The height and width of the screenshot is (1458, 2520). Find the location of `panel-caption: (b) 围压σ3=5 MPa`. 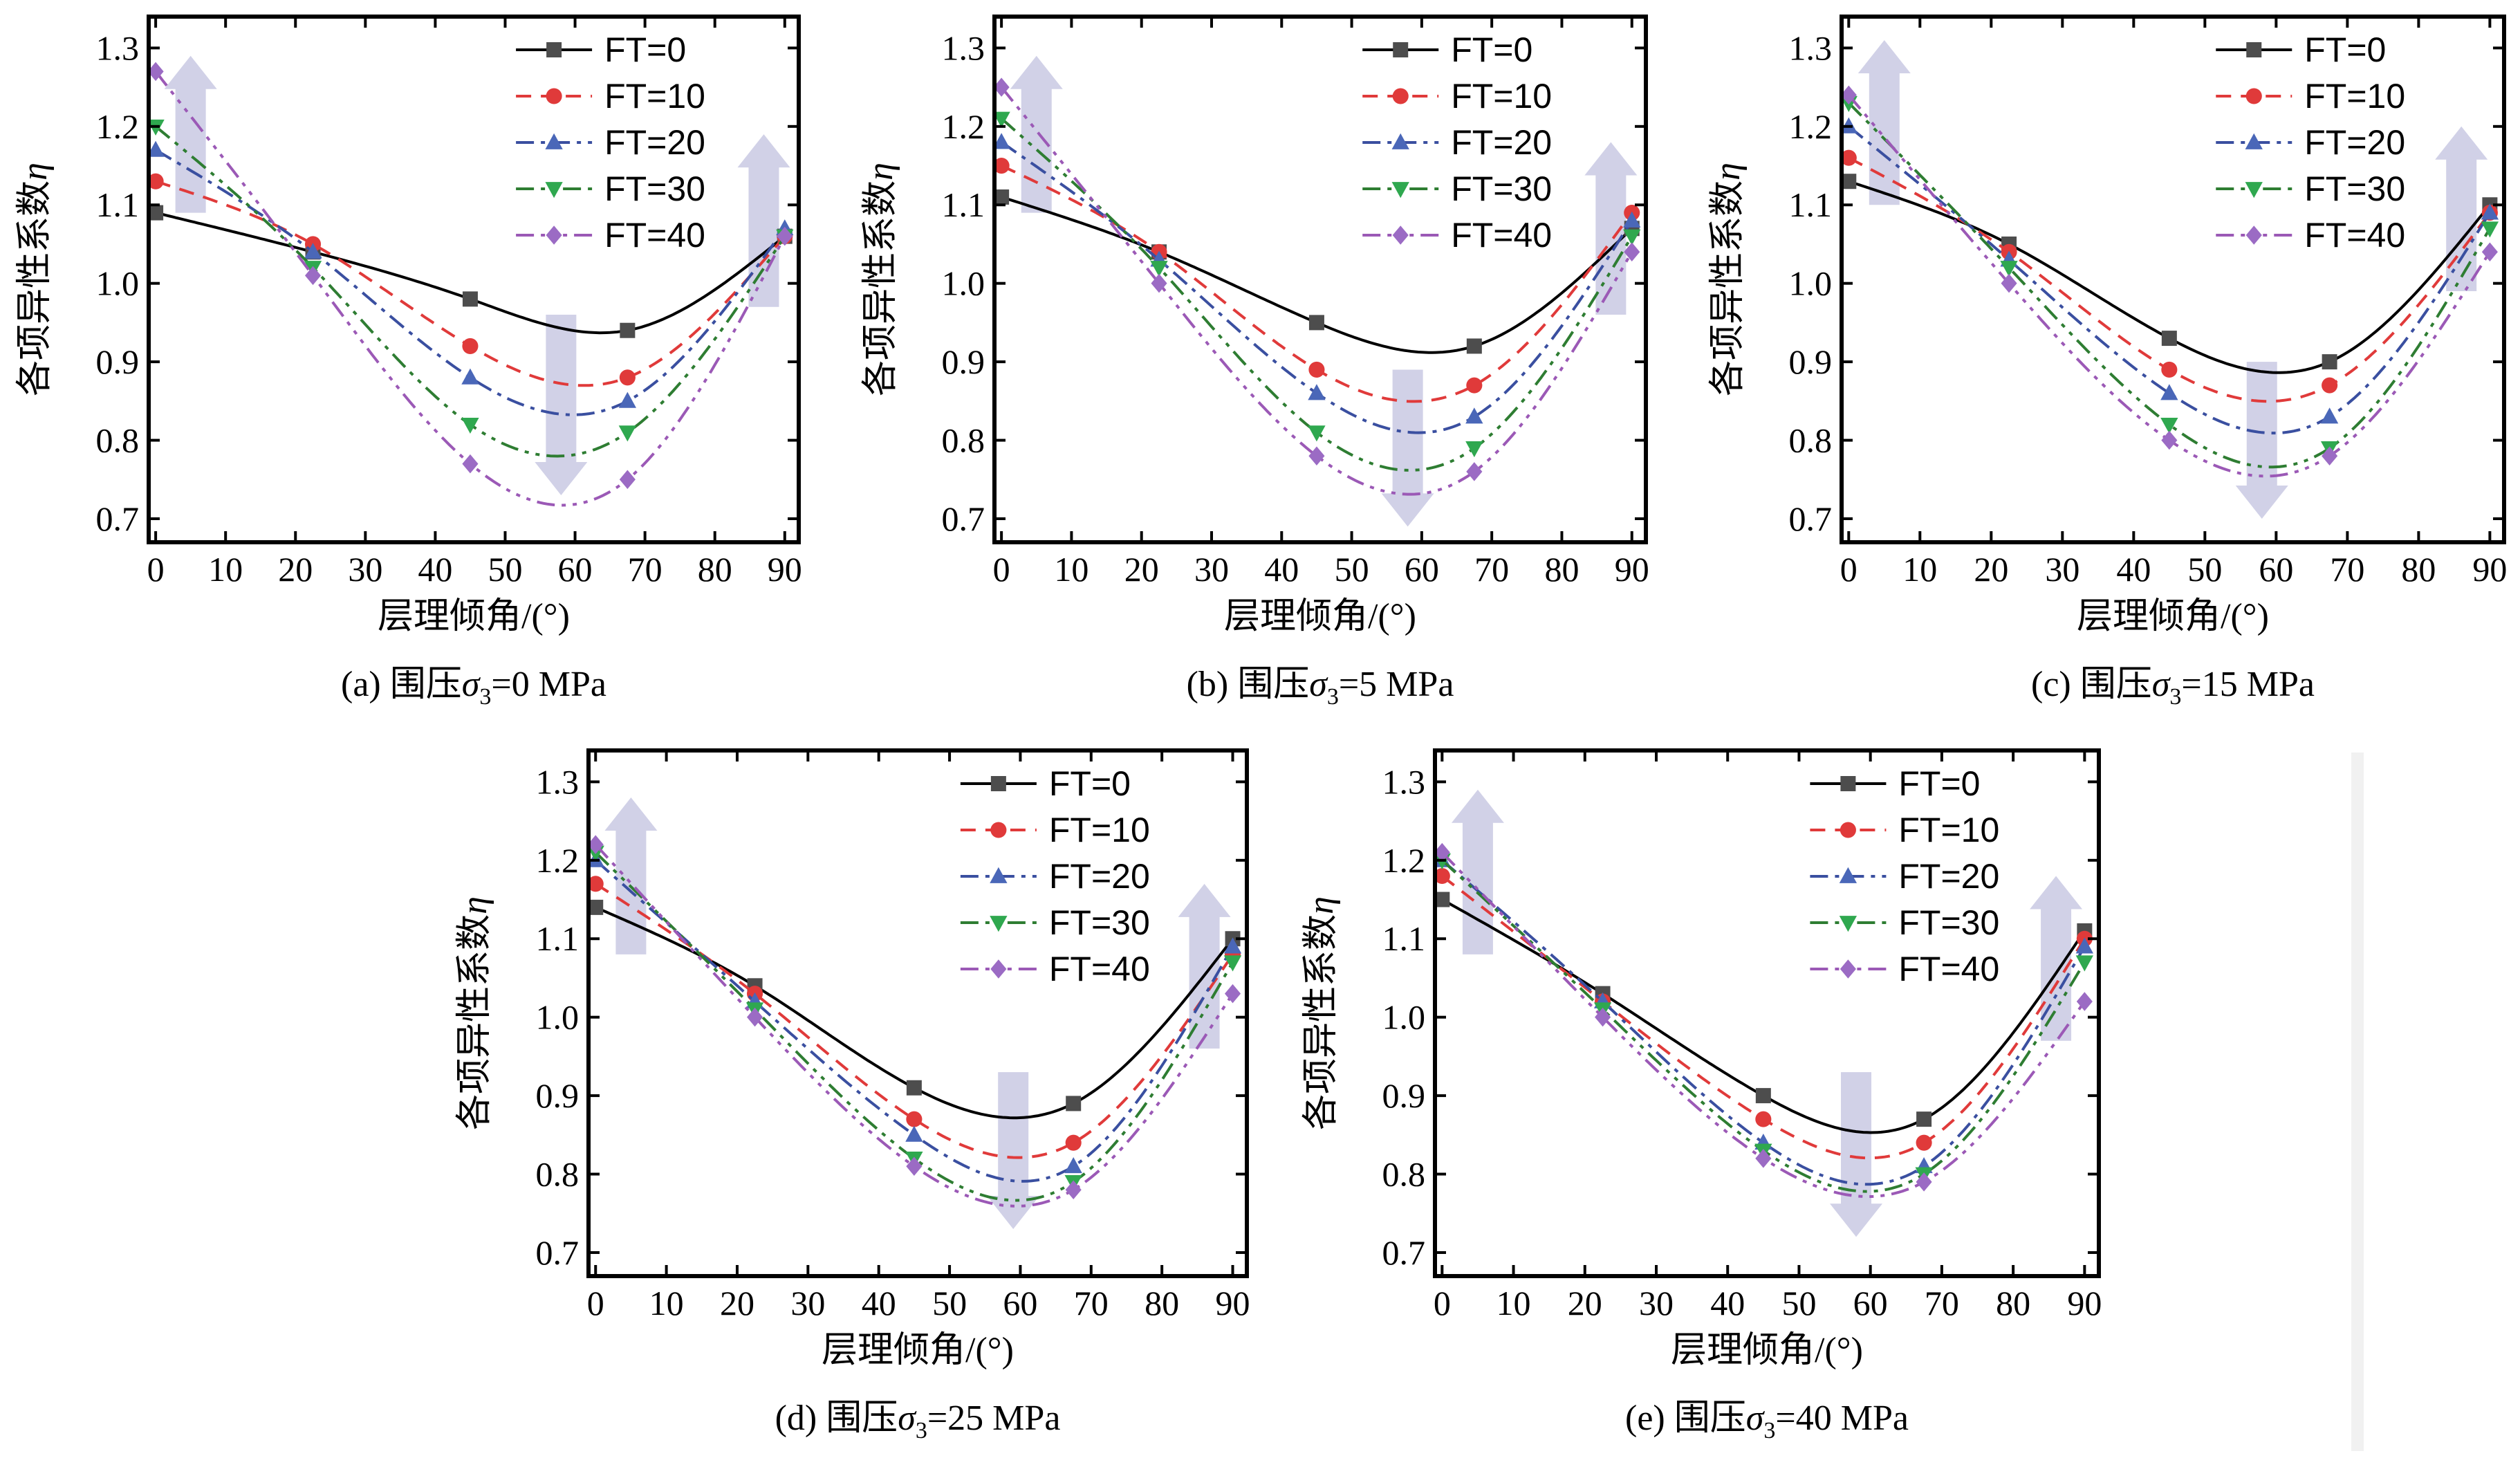

panel-caption: (b) 围压σ3=5 MPa is located at coordinates (1320, 687).